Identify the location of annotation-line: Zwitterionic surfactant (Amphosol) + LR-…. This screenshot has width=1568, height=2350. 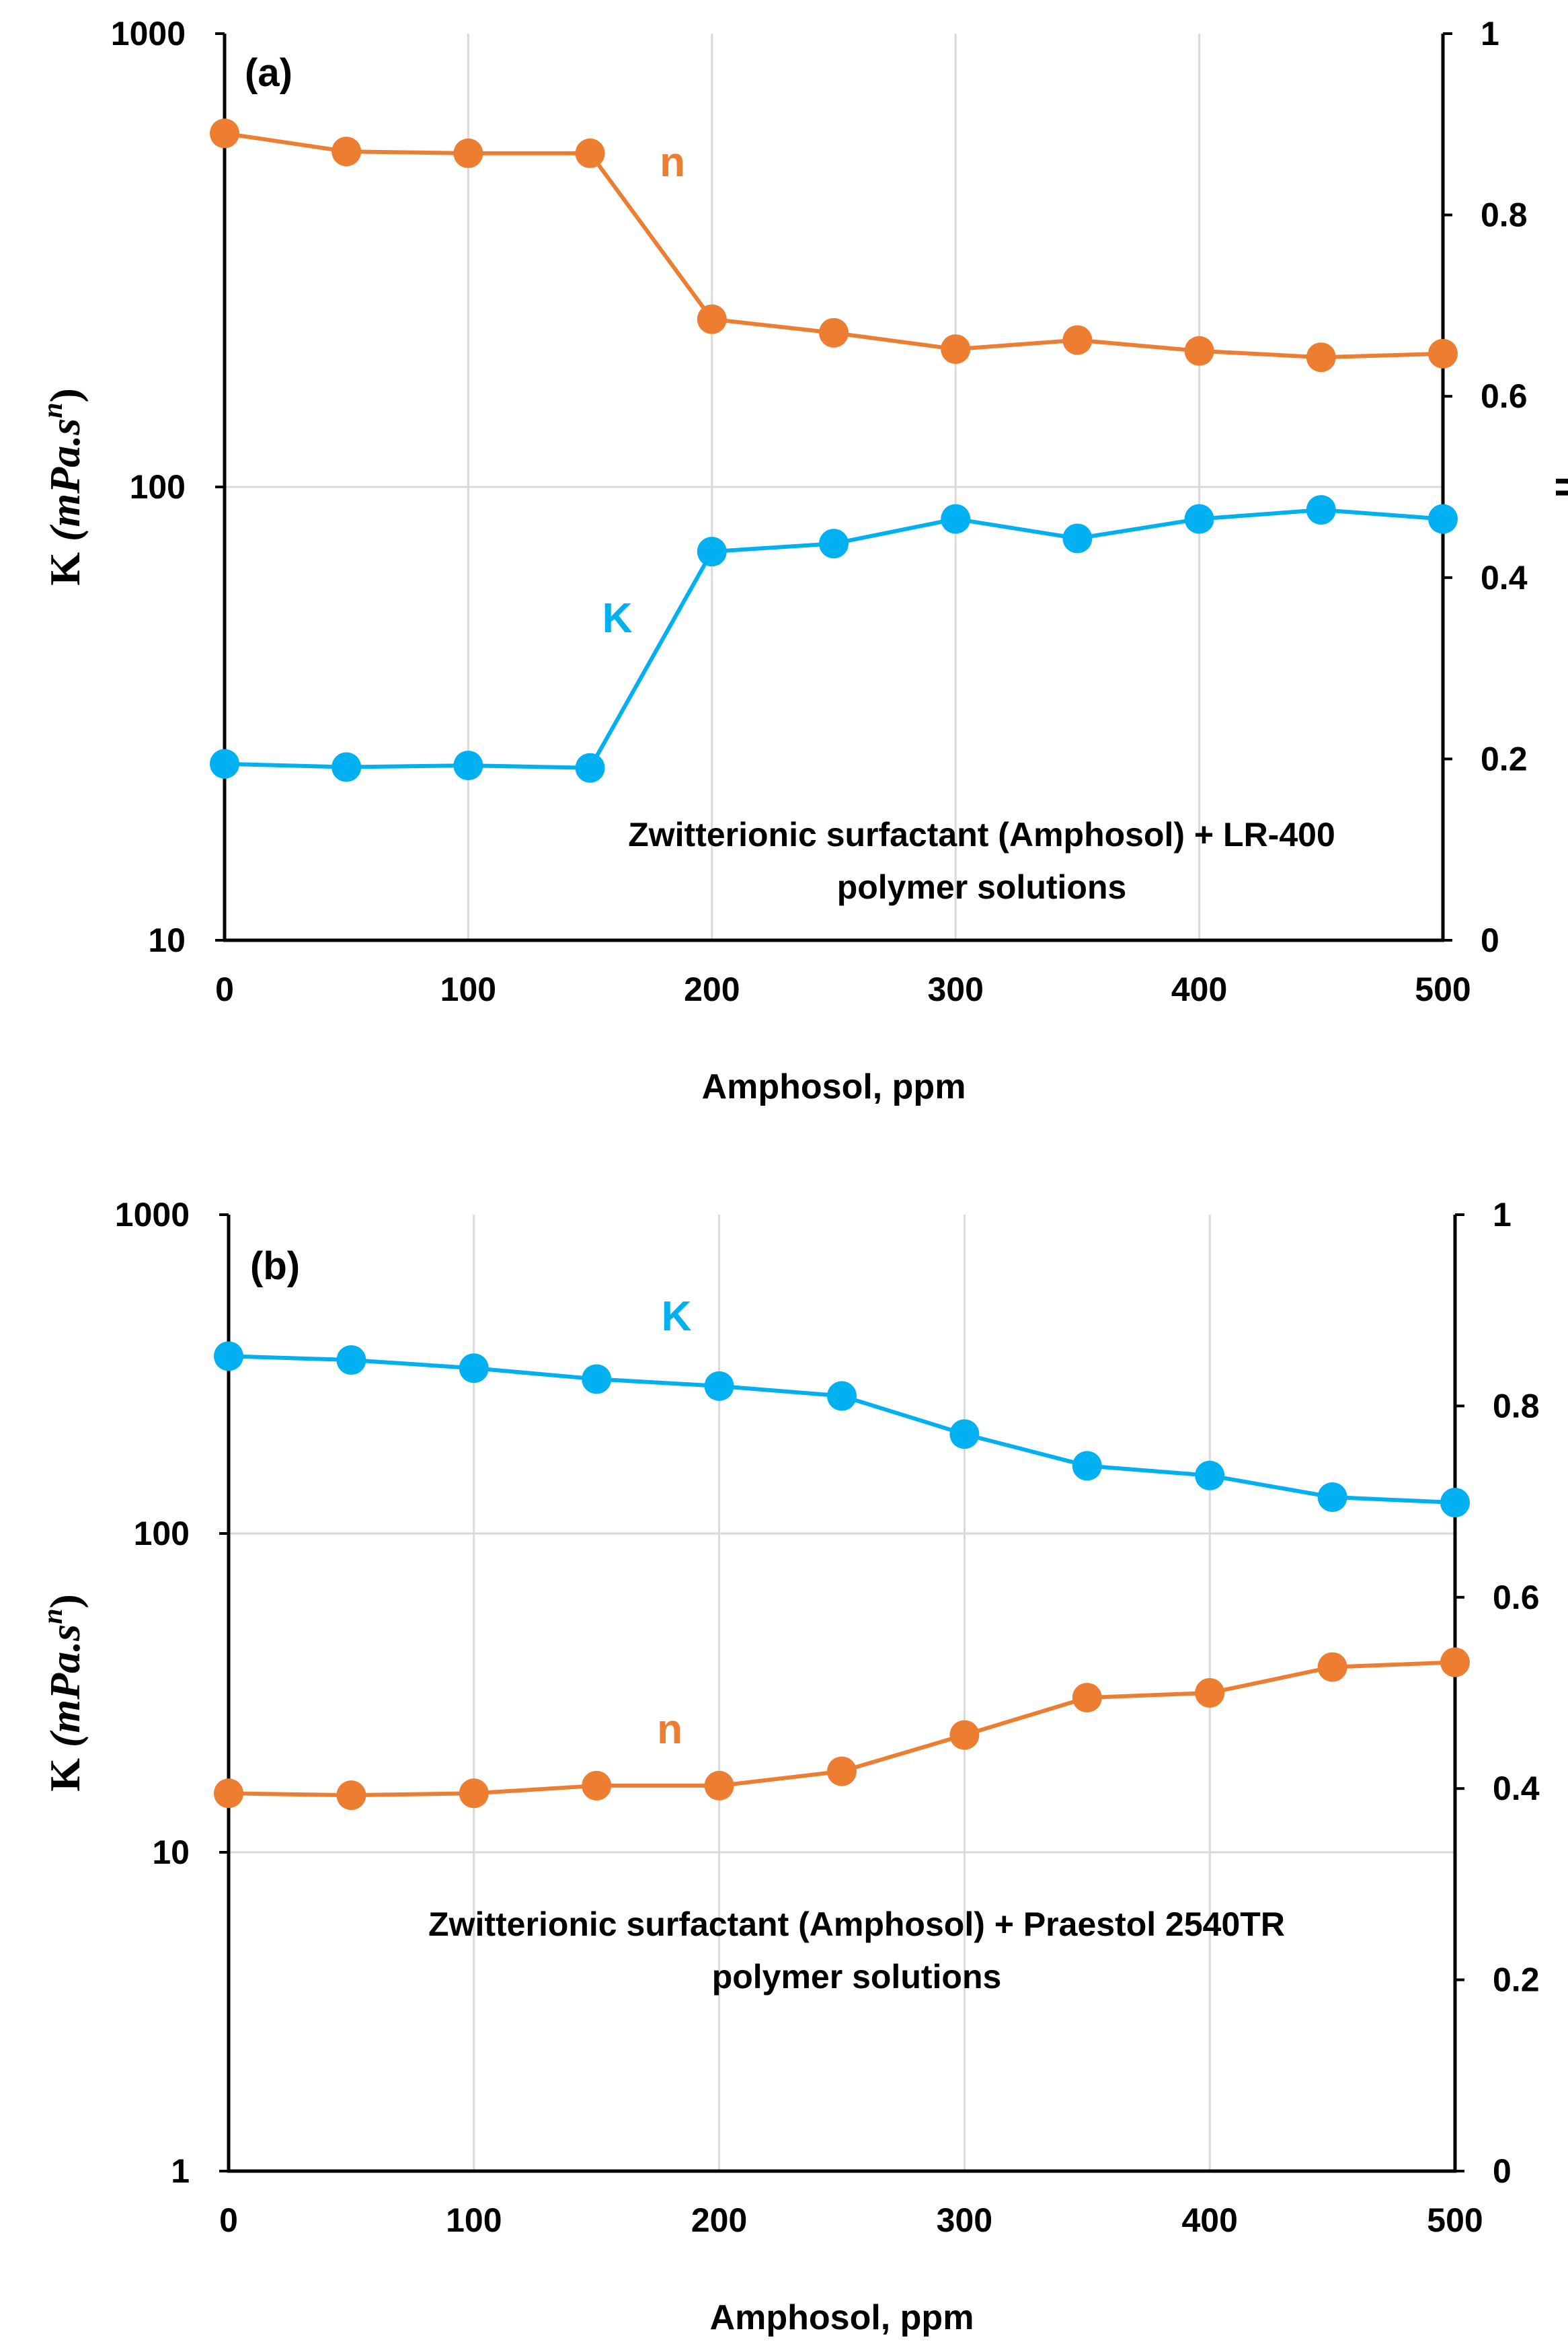
(981, 835).